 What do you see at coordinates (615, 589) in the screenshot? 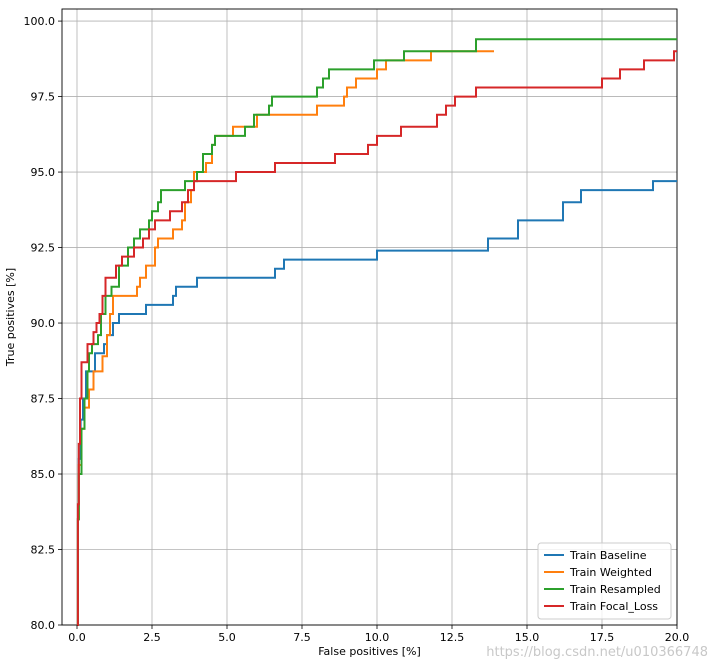
I see `legend-label: Train Resampled` at bounding box center [615, 589].